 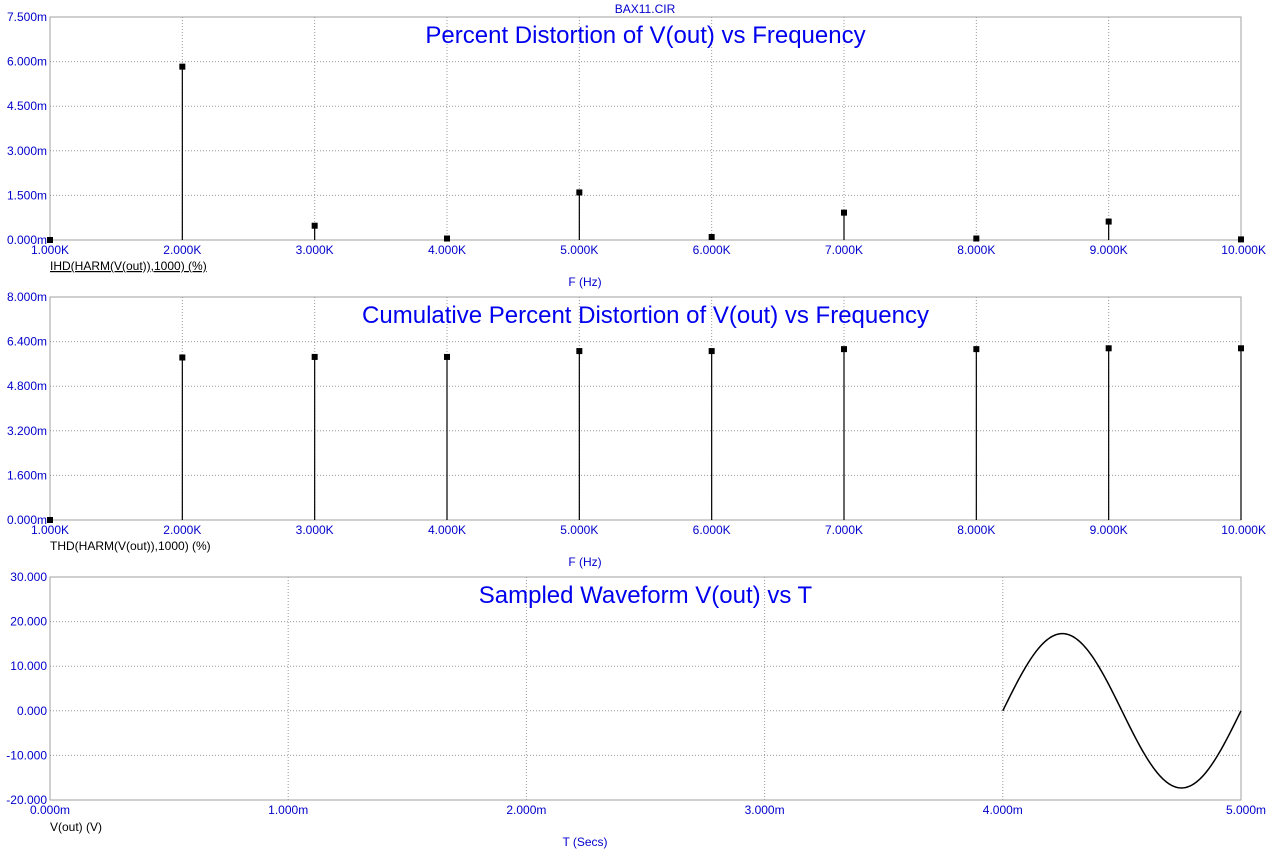 I want to click on y-tick-label: 1.500m, so click(x=27, y=195).